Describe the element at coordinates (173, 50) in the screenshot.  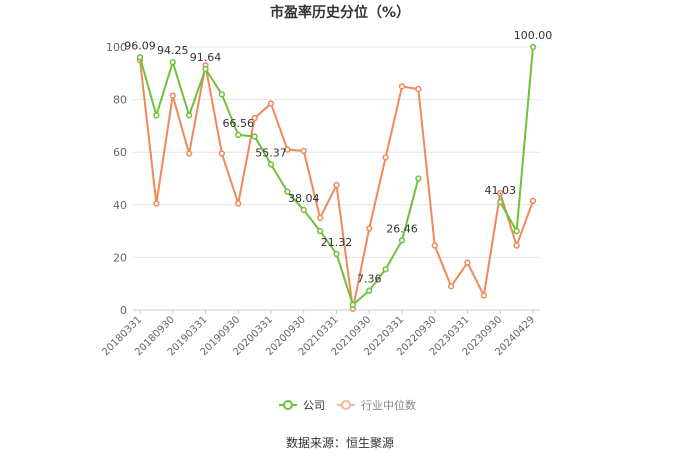
I see `data-label: 94.25` at that location.